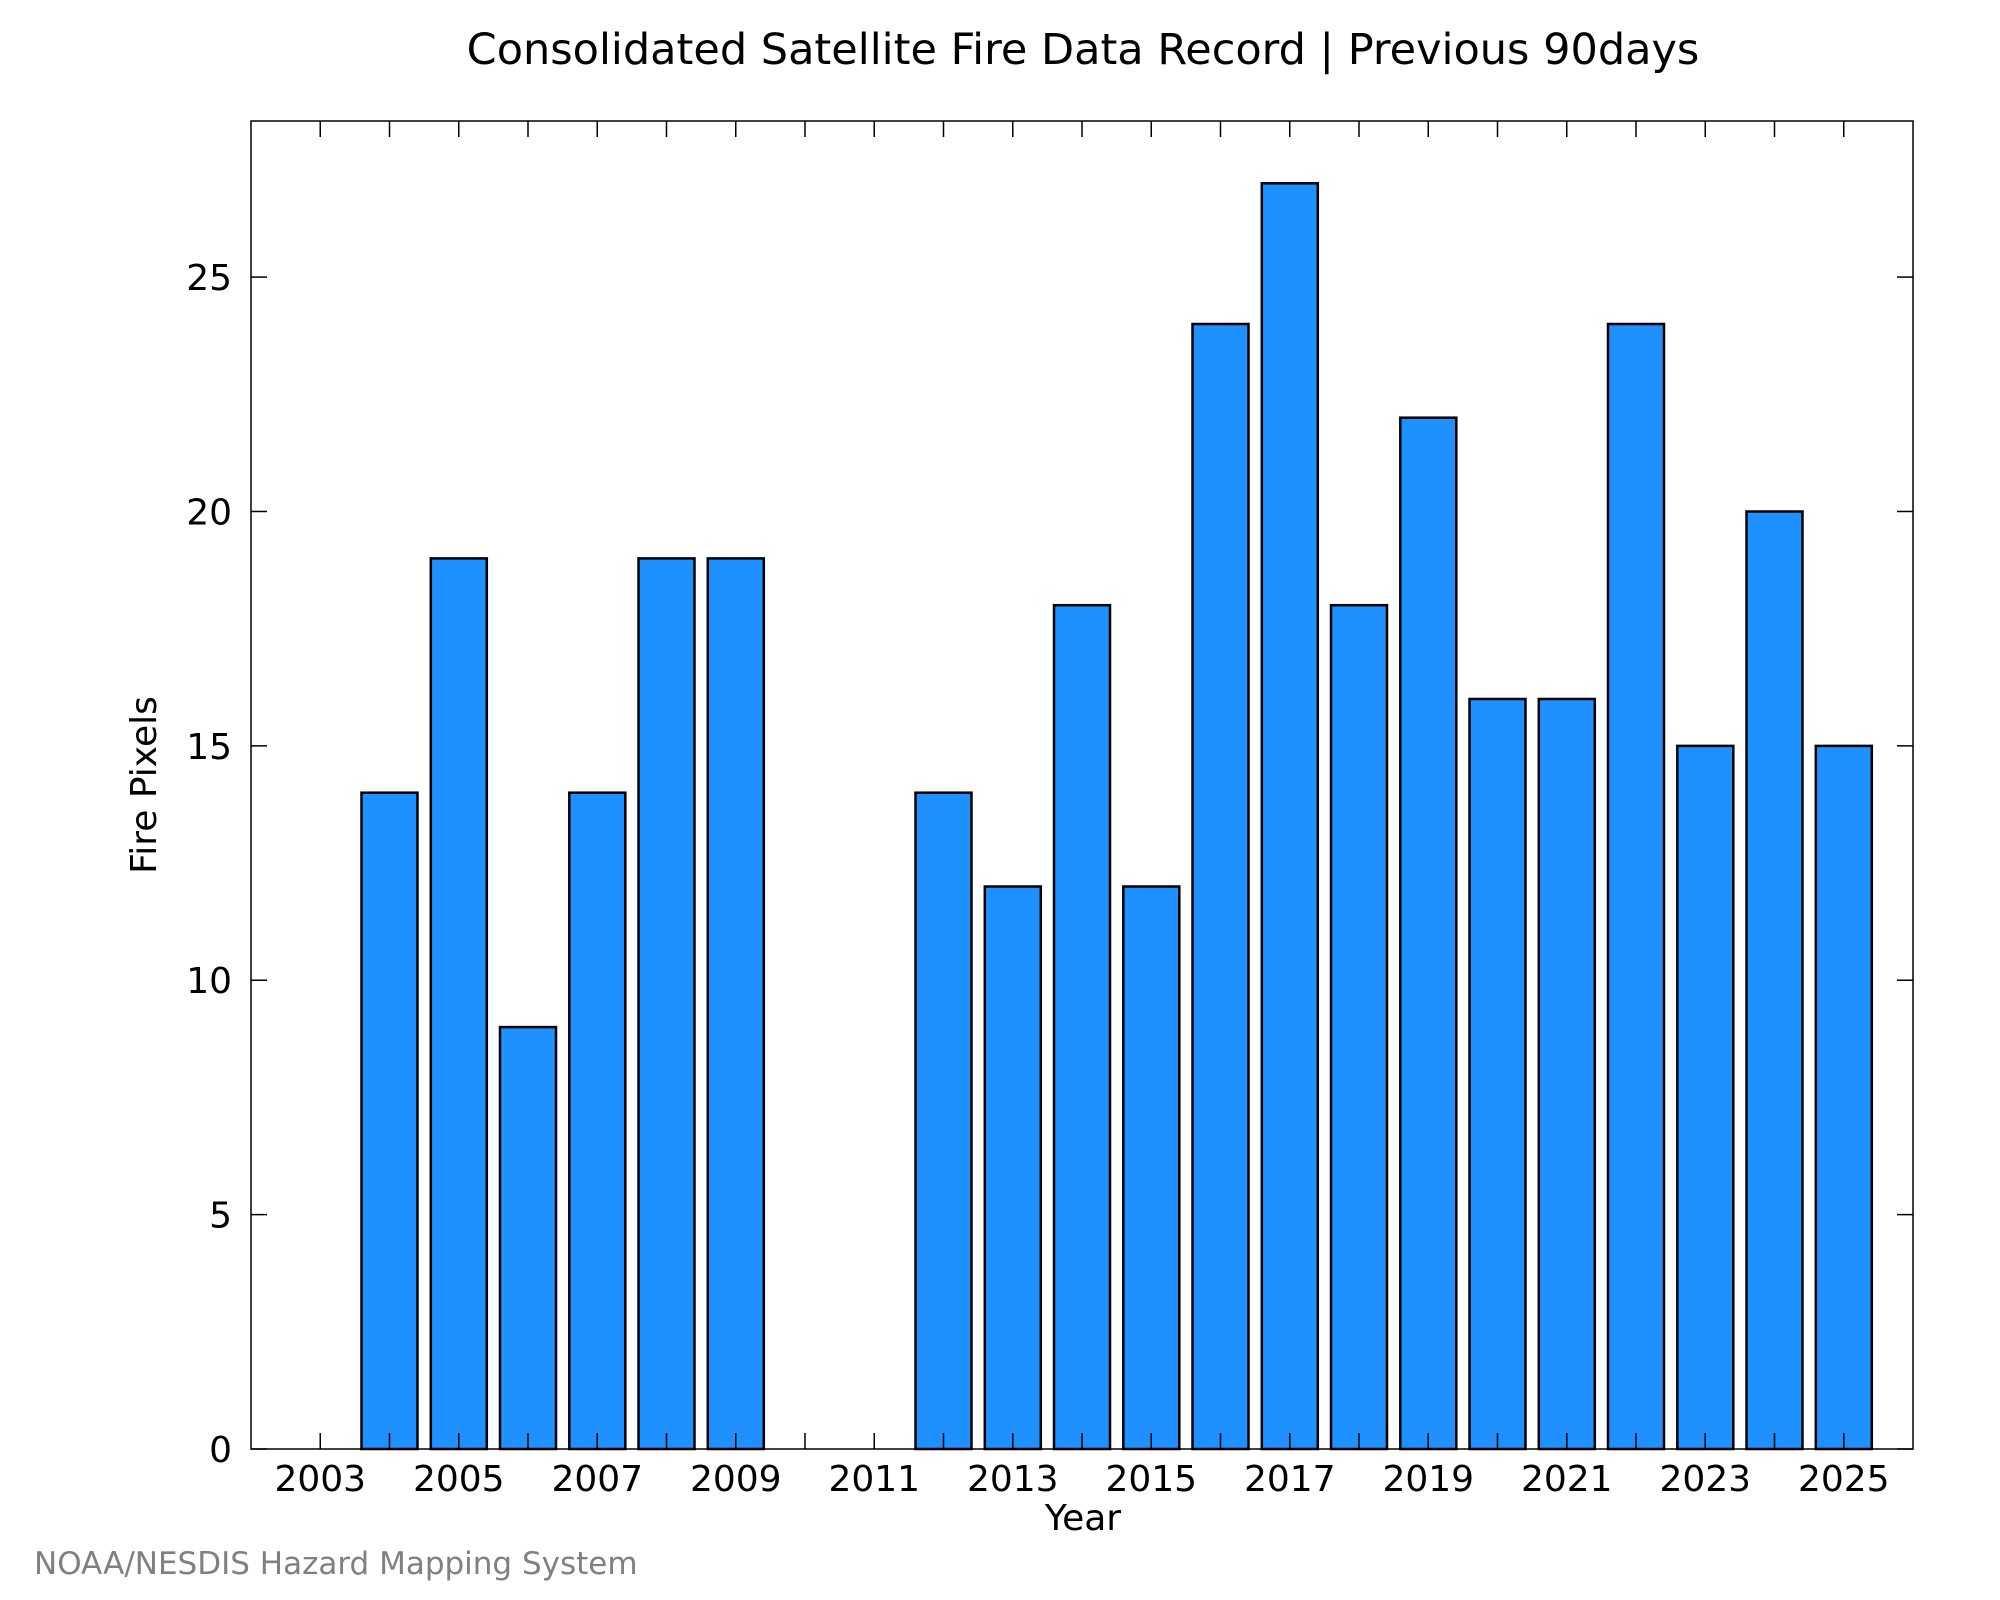 The width and height of the screenshot is (2000, 1600). Describe the element at coordinates (336, 1564) in the screenshot. I see `footer-credit: NOAA/NESDIS Hazard Mapping System` at that location.